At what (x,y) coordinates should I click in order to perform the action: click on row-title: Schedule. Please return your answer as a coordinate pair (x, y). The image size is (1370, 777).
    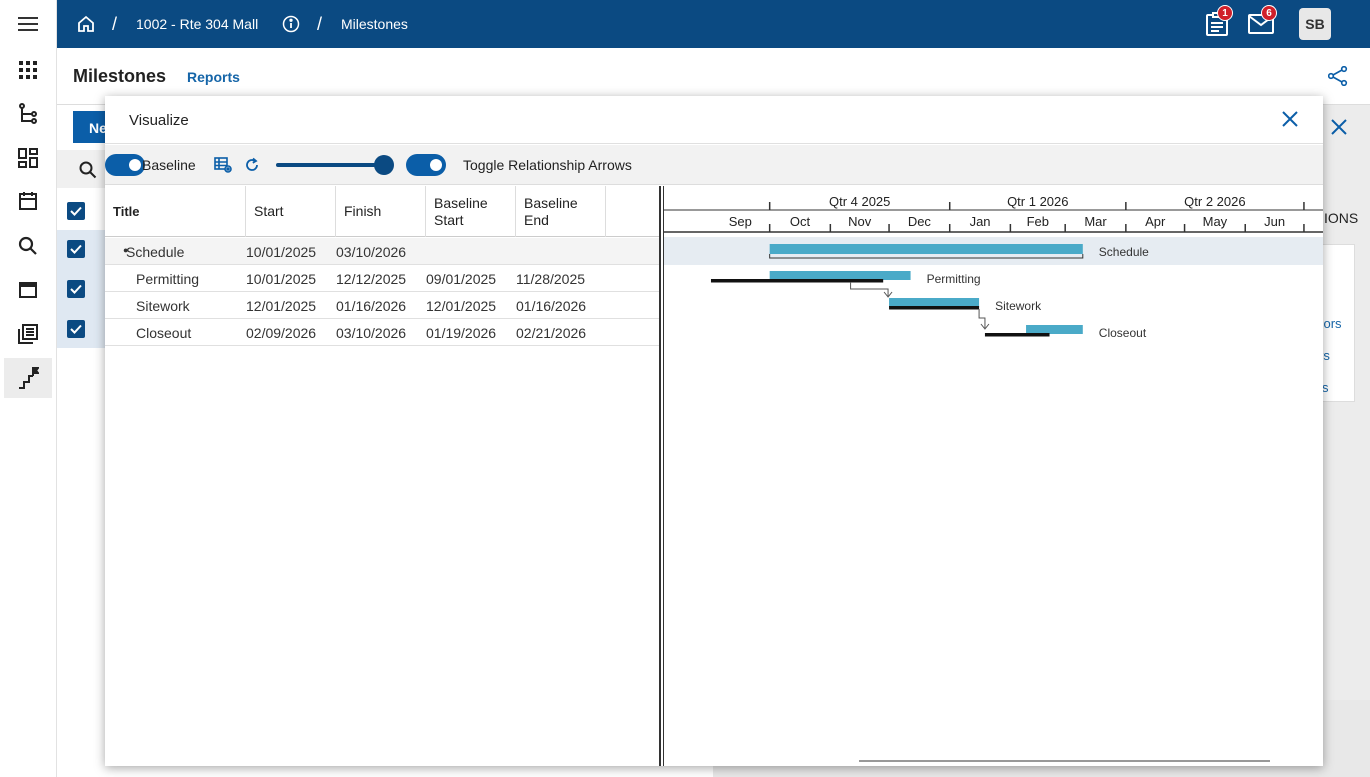
    Looking at the image, I should click on (155, 252).